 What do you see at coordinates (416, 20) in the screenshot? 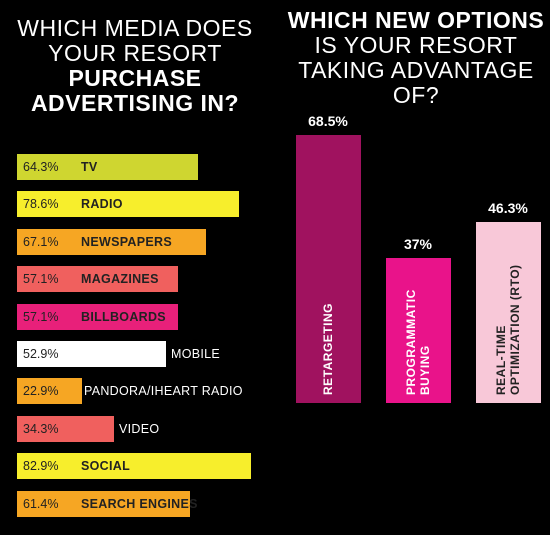
I see `right-title-line-1: WHICH NEW OPTIONS` at bounding box center [416, 20].